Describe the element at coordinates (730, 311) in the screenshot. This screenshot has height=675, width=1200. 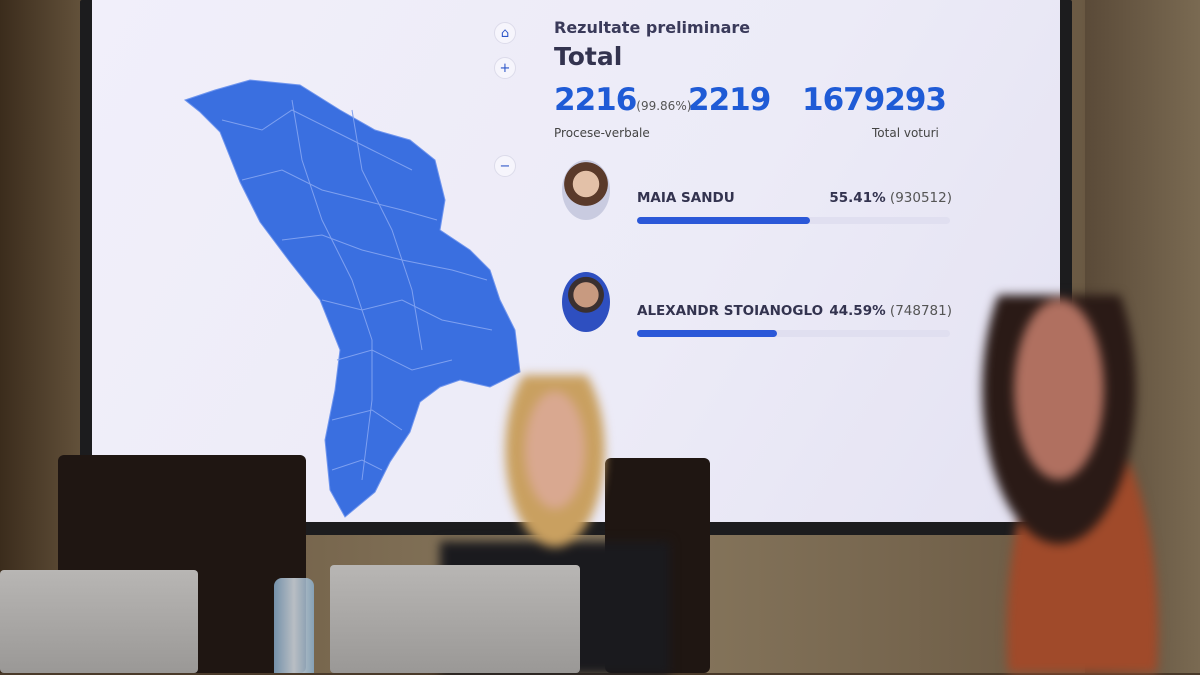
I see `candidate-name: ALEXANDR STOIANOGLO` at that location.